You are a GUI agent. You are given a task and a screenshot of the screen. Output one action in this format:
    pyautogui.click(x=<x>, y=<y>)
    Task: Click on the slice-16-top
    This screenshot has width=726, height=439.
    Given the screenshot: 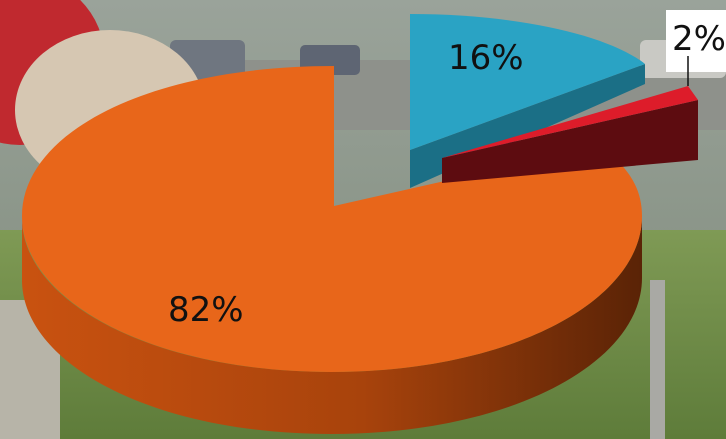 What is the action you would take?
    pyautogui.click(x=527, y=82)
    